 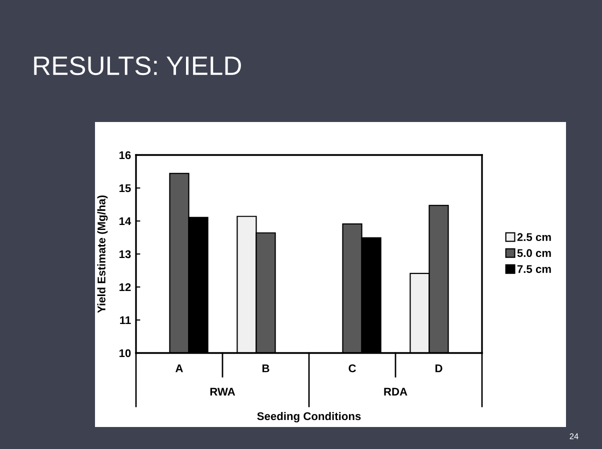 I want to click on y-axis-title: Yield Estimate (Mg/ha), so click(x=102, y=254).